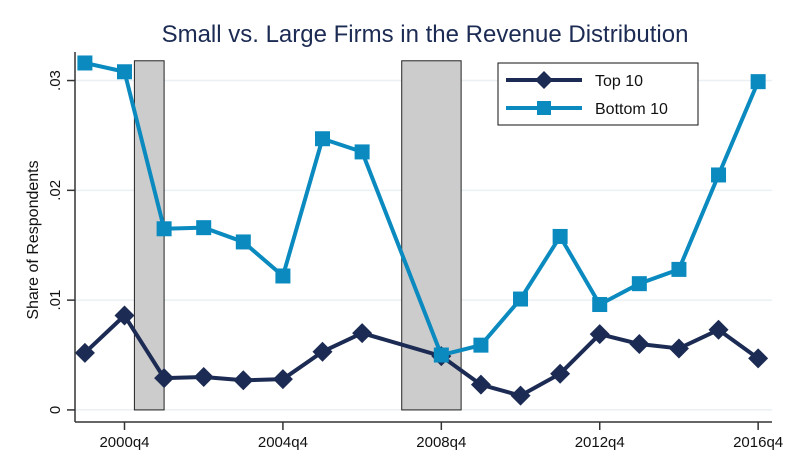 The image size is (793, 459). What do you see at coordinates (758, 442) in the screenshot?
I see `x-tick-label: 2016q4` at bounding box center [758, 442].